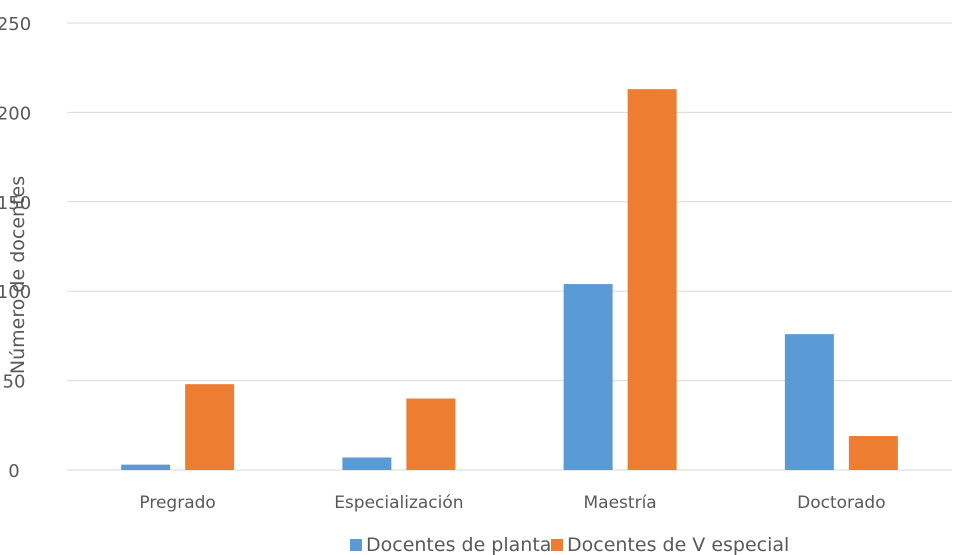 The height and width of the screenshot is (555, 958). I want to click on y-tick-label: 150, so click(15, 203).